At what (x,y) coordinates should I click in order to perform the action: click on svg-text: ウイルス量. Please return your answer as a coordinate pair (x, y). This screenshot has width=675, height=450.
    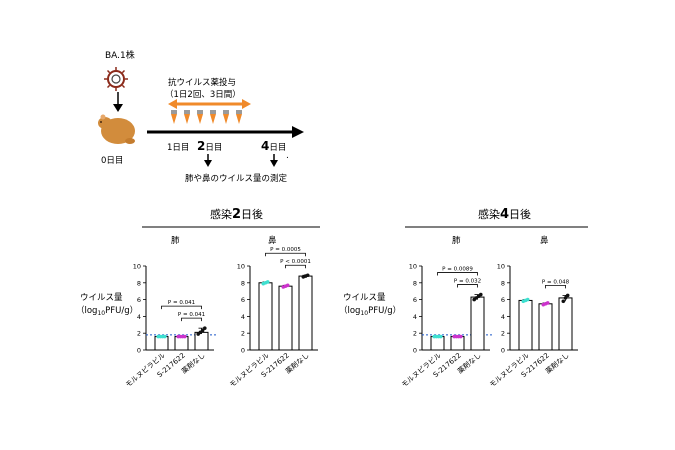
    Looking at the image, I should click on (364, 298).